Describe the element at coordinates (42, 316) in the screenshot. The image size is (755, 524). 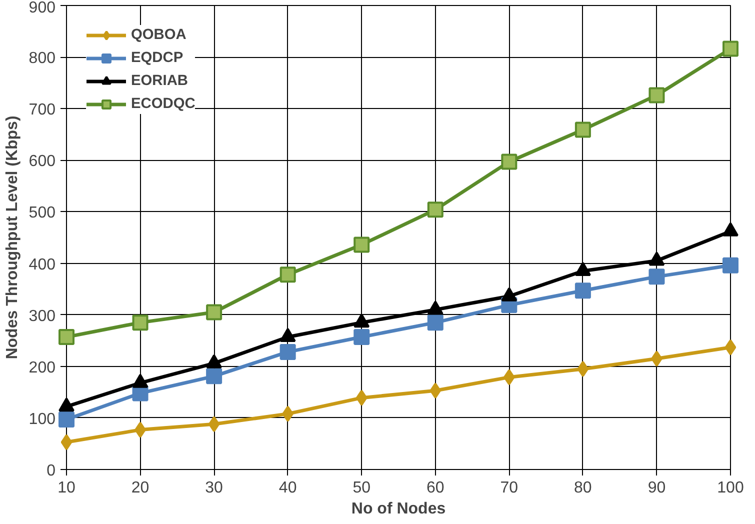
I see `y-tick-label: 300` at that location.